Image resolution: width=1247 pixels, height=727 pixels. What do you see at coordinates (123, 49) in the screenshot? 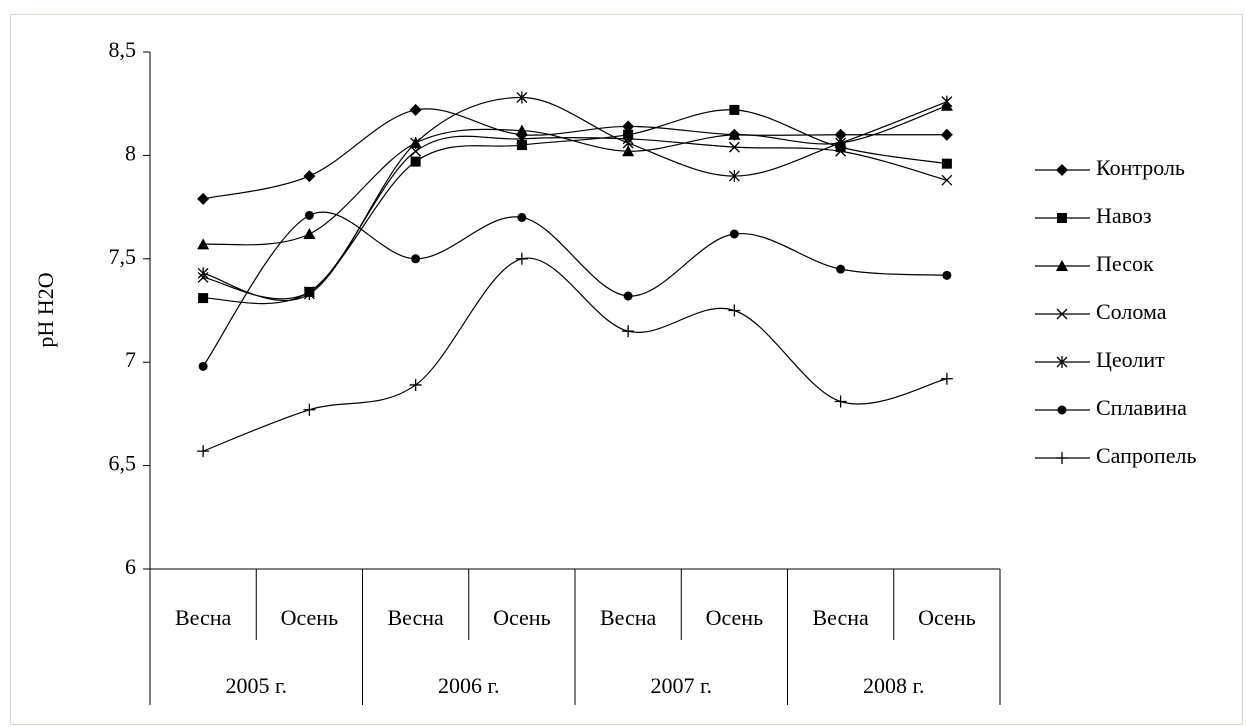
I see `y-tick-label: 8,5` at bounding box center [123, 49].